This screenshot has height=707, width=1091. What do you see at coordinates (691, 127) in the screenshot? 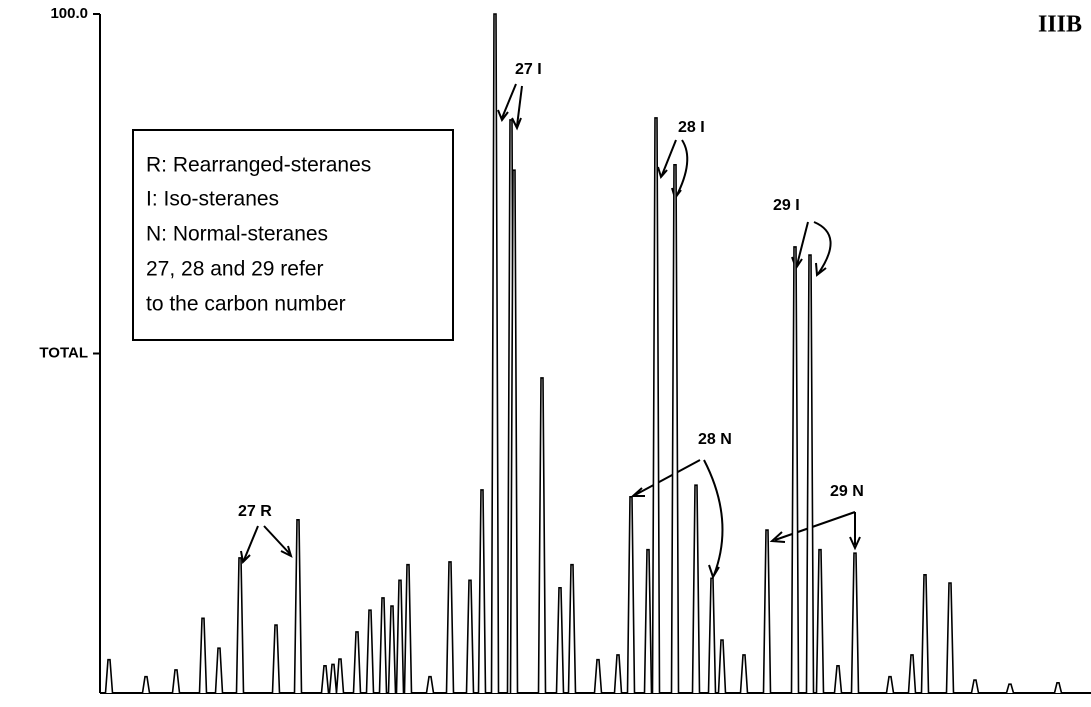
I see `annotation: 28 I` at bounding box center [691, 127].